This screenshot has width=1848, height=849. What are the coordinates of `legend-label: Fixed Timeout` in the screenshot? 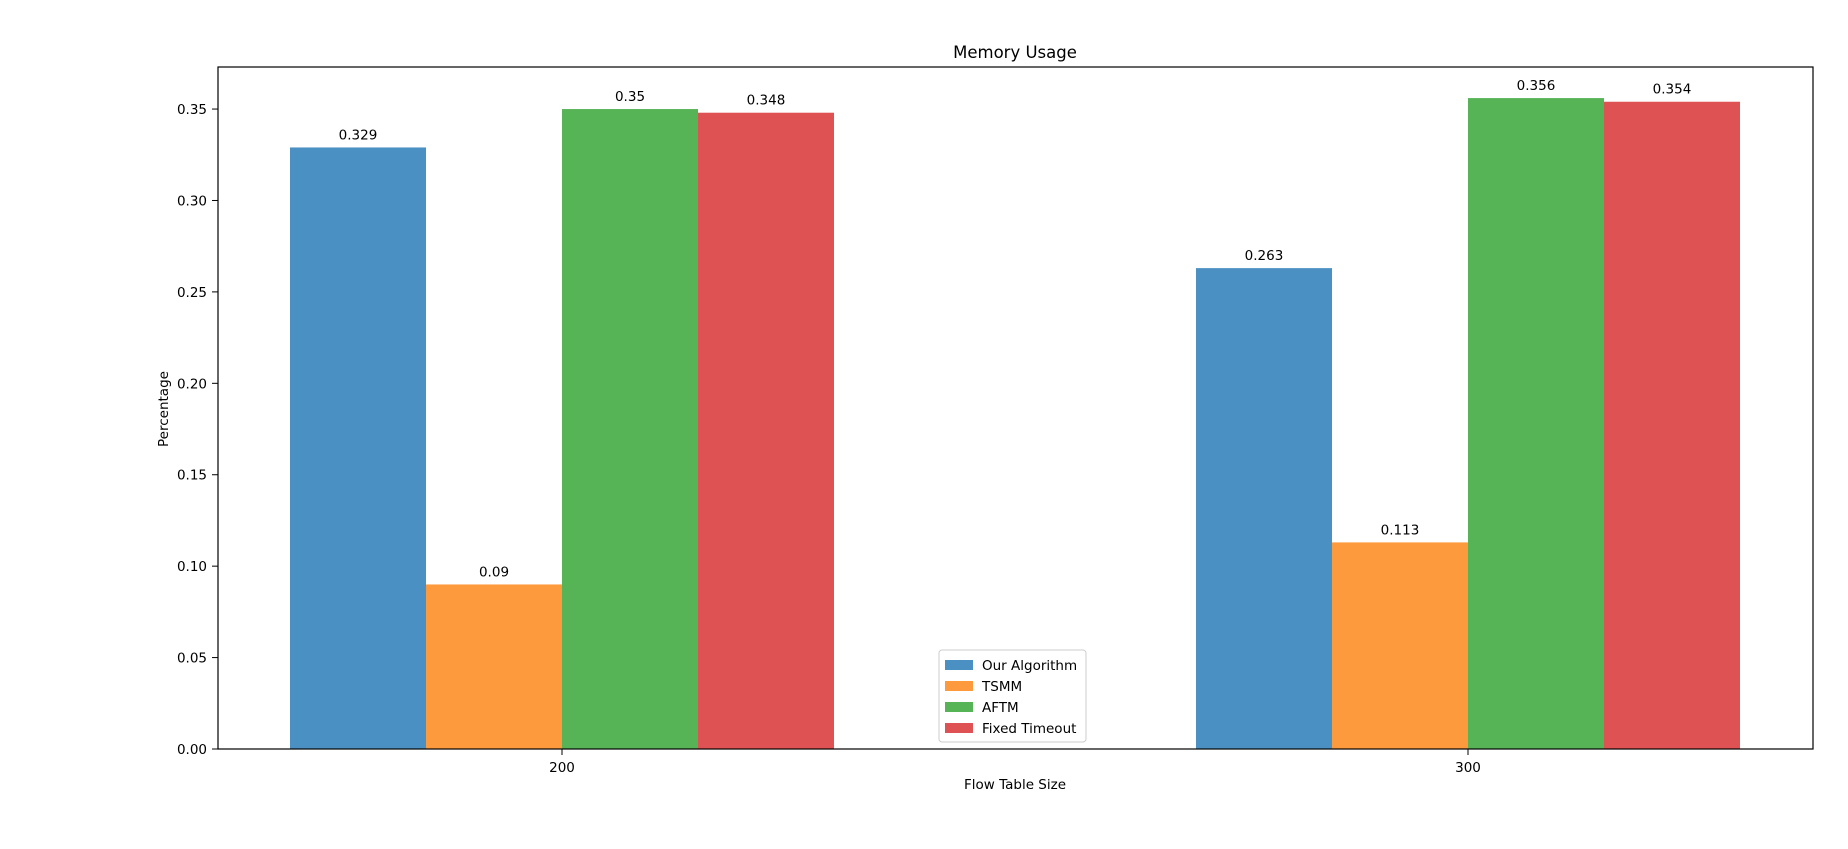 It's located at (1029, 729).